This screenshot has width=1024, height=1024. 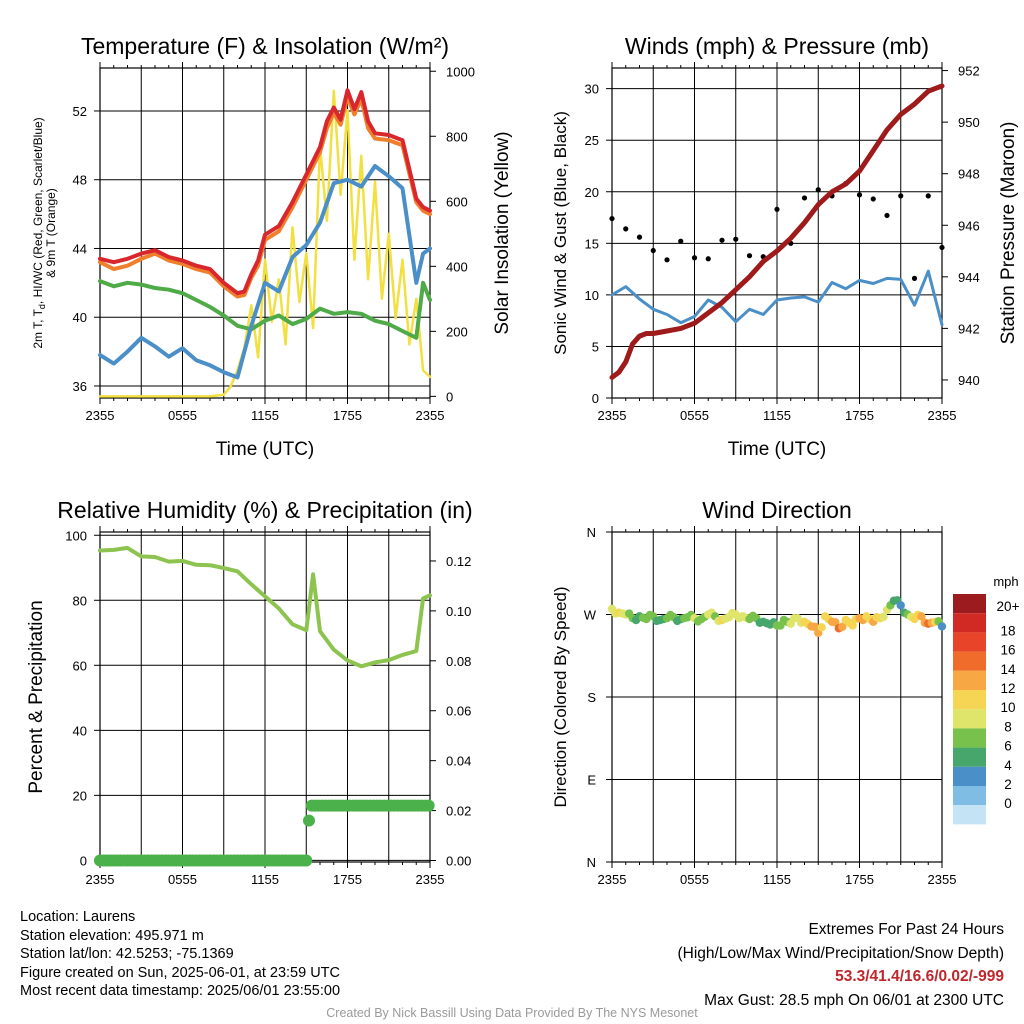 What do you see at coordinates (969, 225) in the screenshot?
I see `y-tick-label-right: 946` at bounding box center [969, 225].